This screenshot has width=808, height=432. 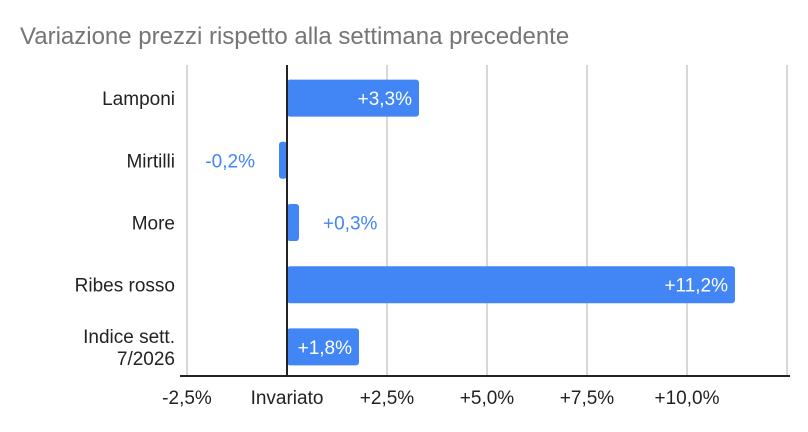 I want to click on x-tick-label: +10,0%, so click(x=687, y=398).